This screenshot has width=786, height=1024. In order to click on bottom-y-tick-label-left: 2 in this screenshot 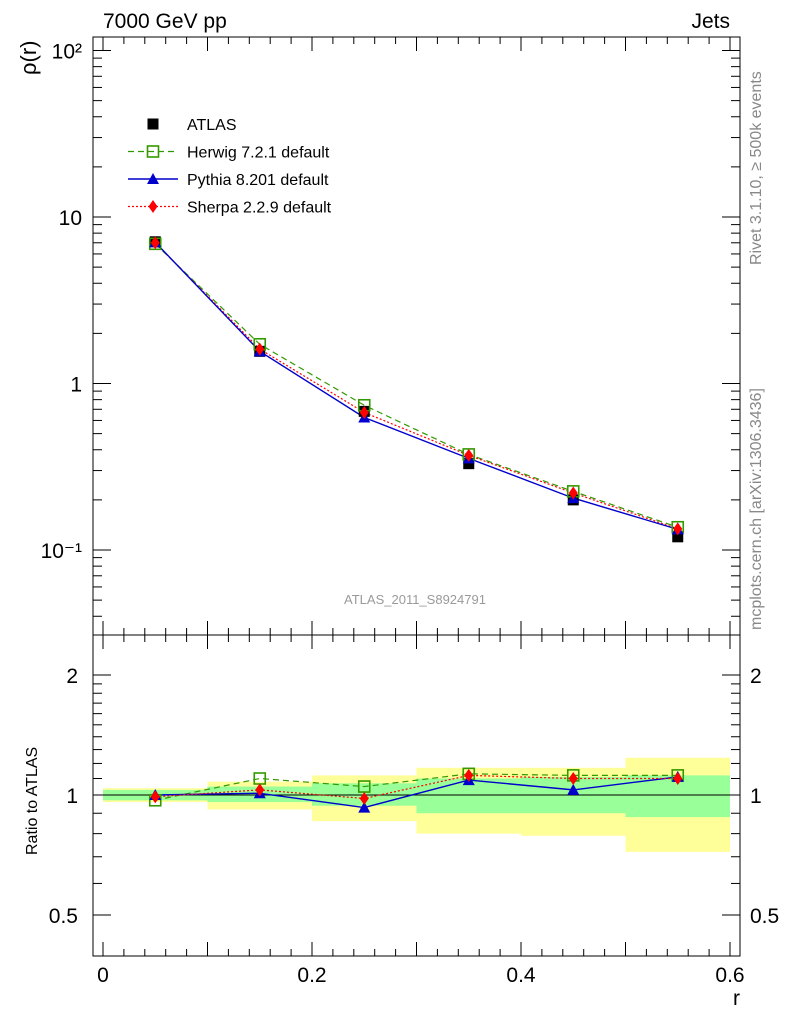, I will do `click(72, 676)`.